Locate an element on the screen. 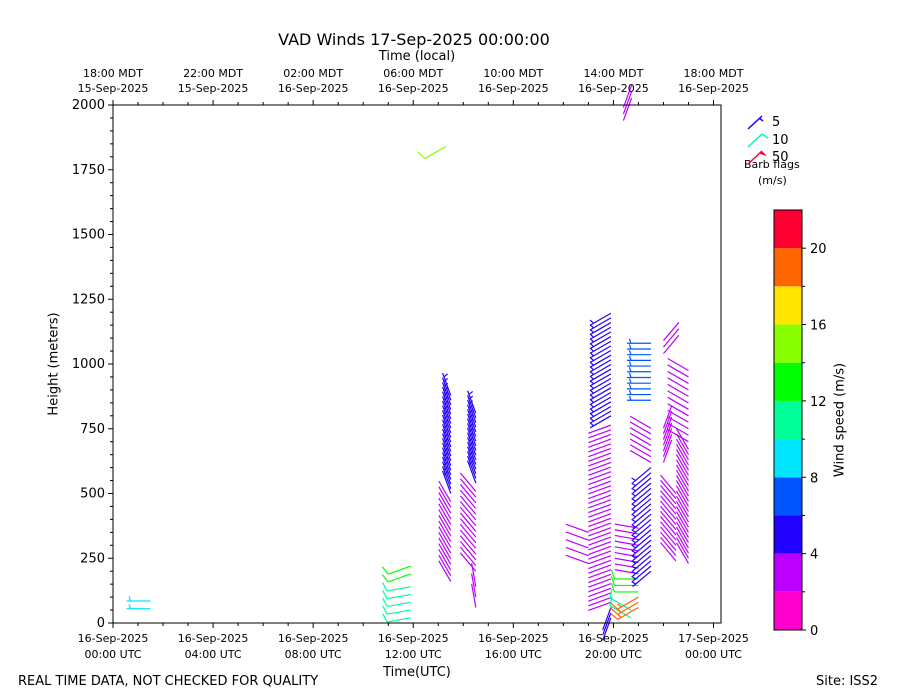  top-tick-label-time: 10:00 MDT is located at coordinates (513, 73).